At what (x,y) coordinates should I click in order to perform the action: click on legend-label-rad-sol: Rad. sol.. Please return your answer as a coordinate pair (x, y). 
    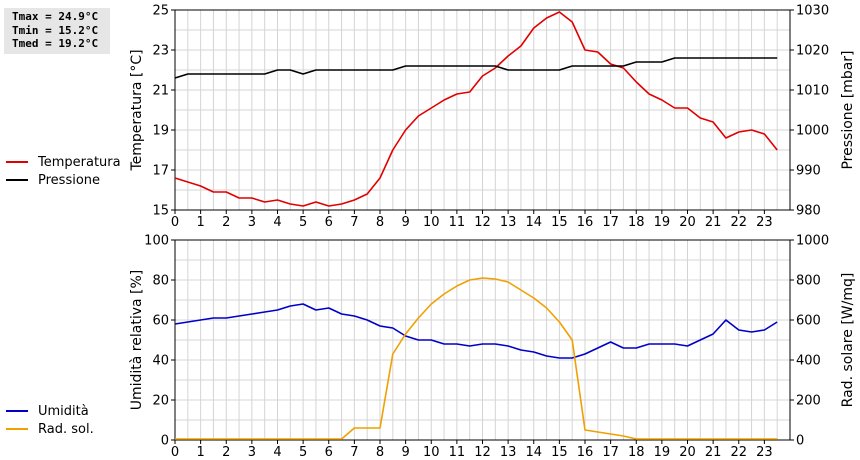
    Looking at the image, I should click on (66, 429).